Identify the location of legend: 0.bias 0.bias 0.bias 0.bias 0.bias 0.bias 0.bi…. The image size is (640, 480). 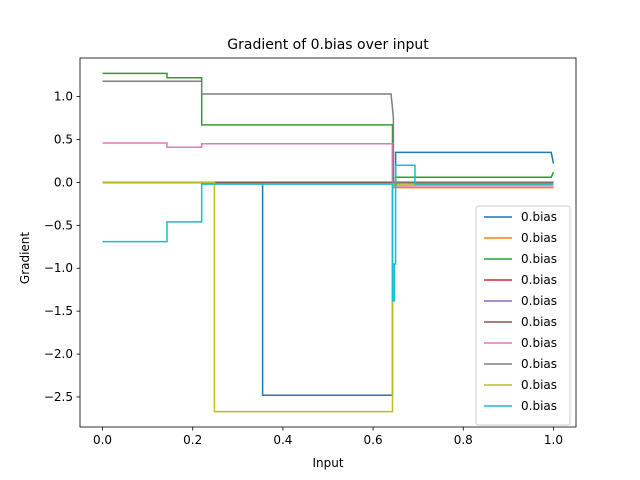
(523, 315).